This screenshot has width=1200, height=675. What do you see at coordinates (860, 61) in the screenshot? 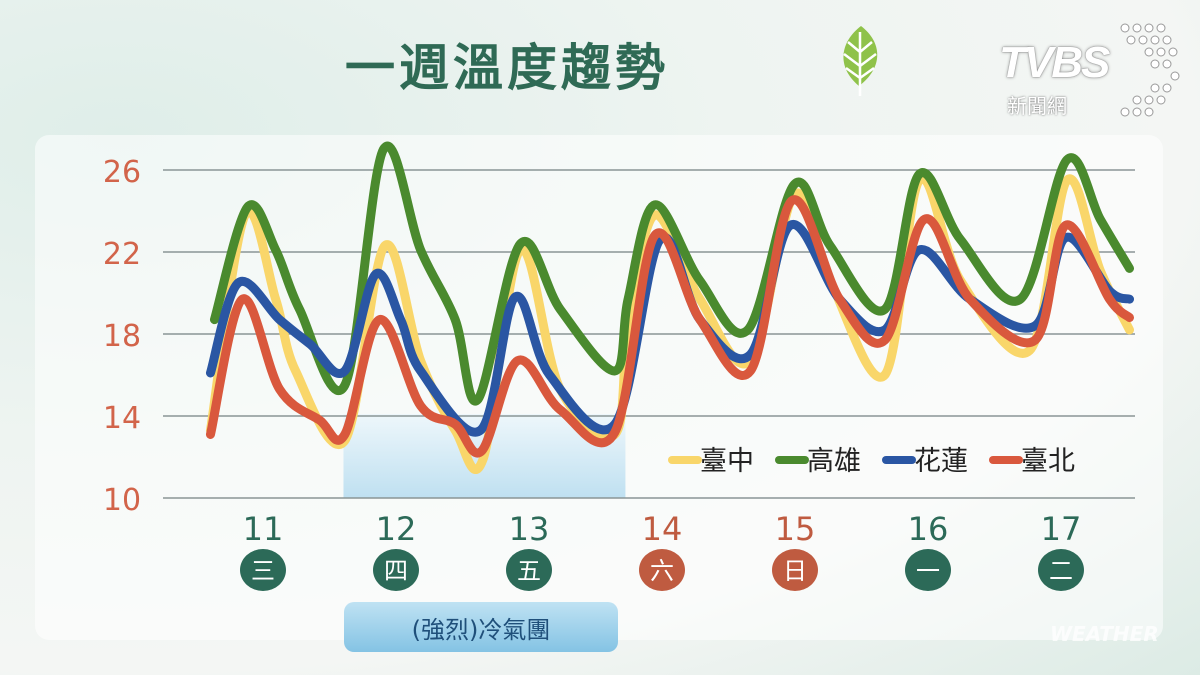
I see `leaf-icon` at bounding box center [860, 61].